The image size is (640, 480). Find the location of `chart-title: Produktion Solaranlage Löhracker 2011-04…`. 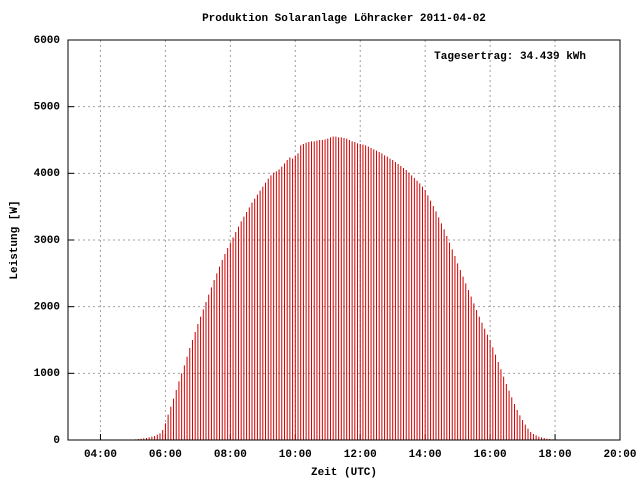

chart-title: Produktion Solaranlage Löhracker 2011-04… is located at coordinates (344, 19).